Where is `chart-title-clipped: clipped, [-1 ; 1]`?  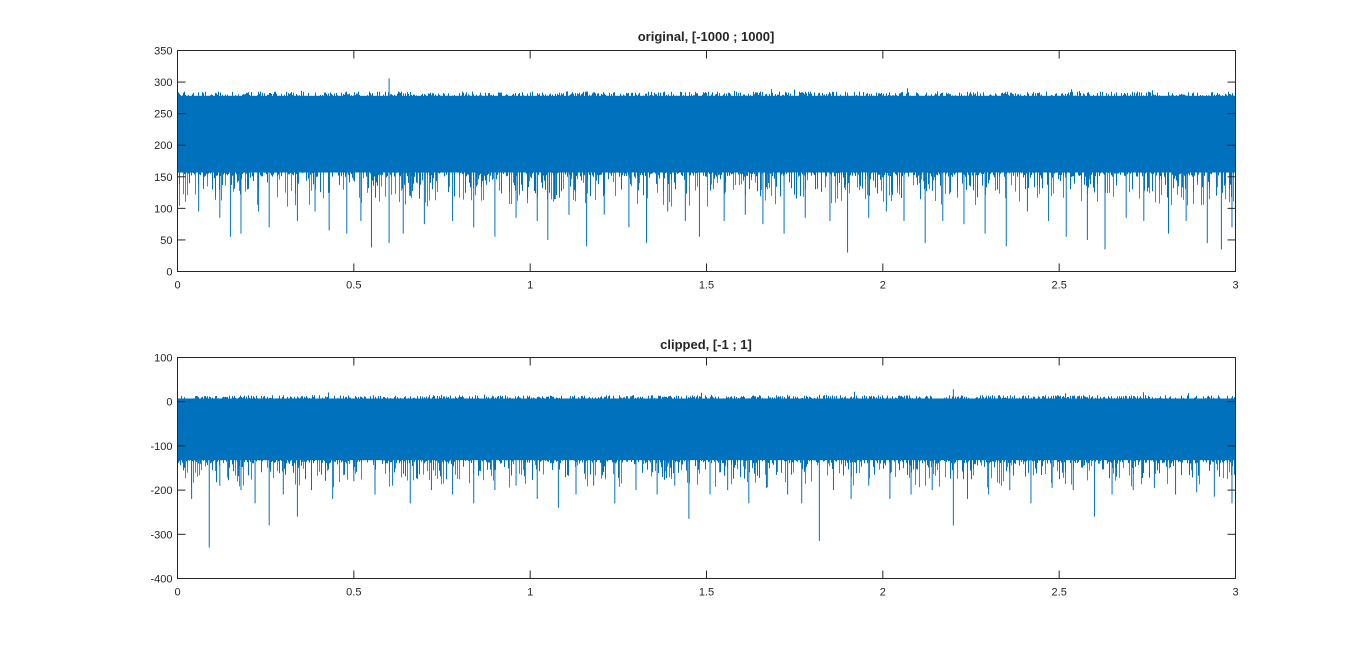 chart-title-clipped: clipped, [-1 ; 1] is located at coordinates (706, 344).